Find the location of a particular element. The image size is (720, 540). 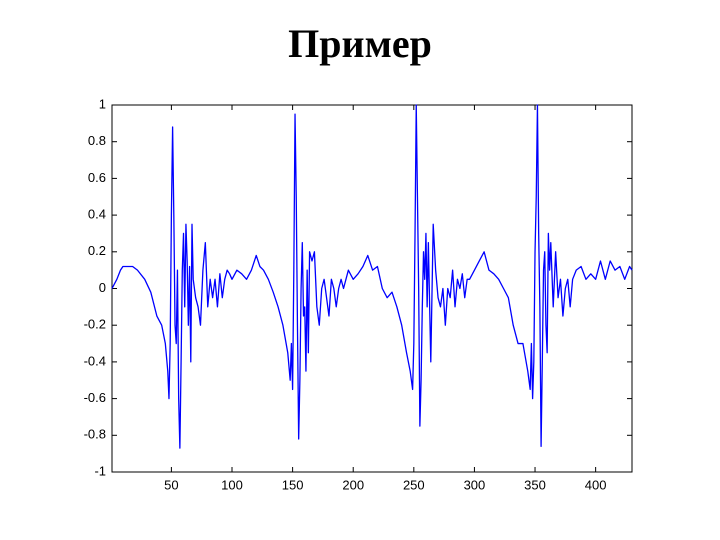

y-tick-label: 0.4 is located at coordinates (97, 214).